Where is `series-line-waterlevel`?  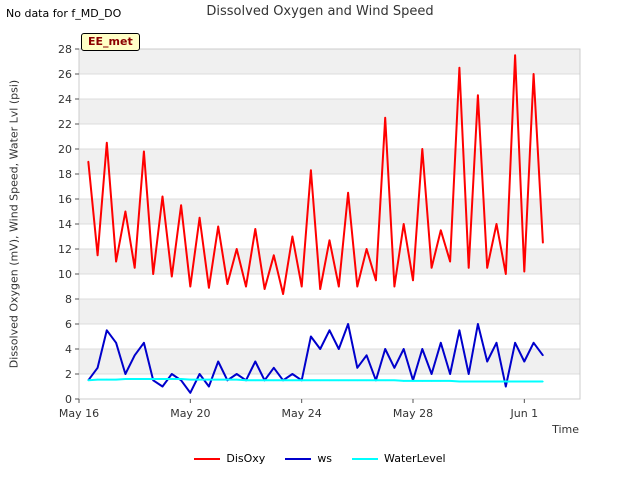
series-line-waterlevel is located at coordinates (315, 380).